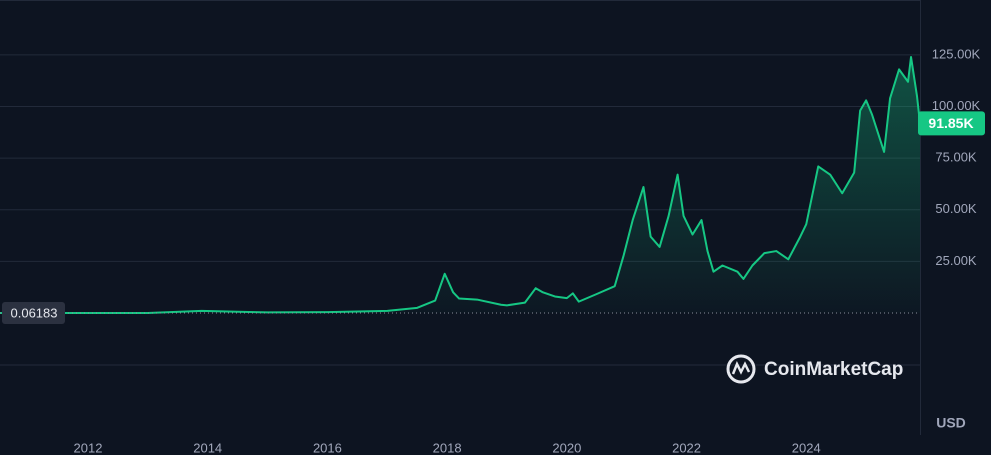 This screenshot has height=455, width=991. Describe the element at coordinates (207, 447) in the screenshot. I see `x-tick-label: 2014` at that location.